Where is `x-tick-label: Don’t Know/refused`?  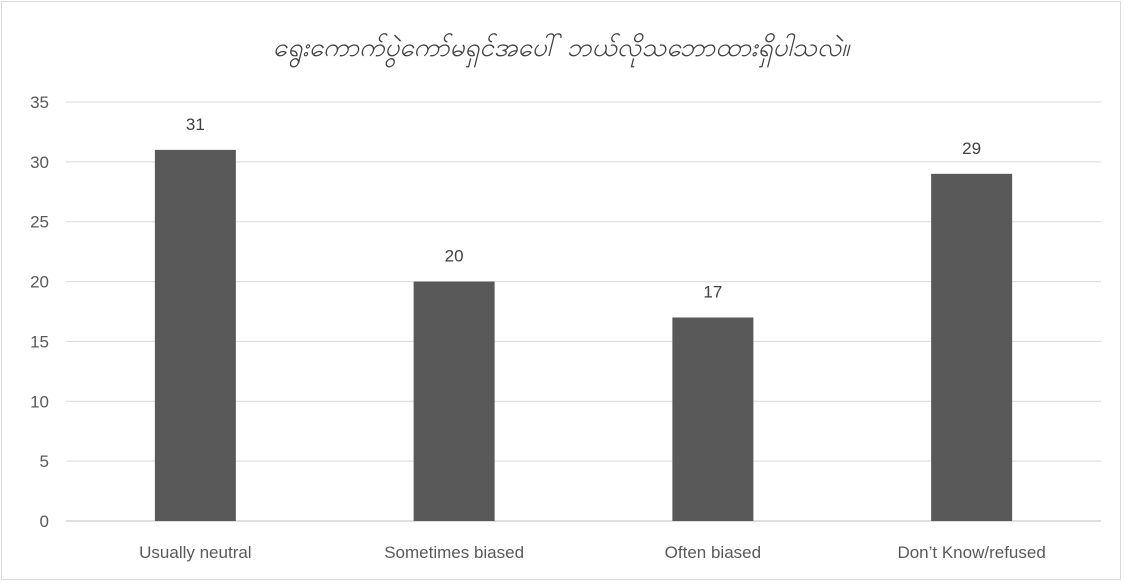 x-tick-label: Don’t Know/refused is located at coordinates (971, 552).